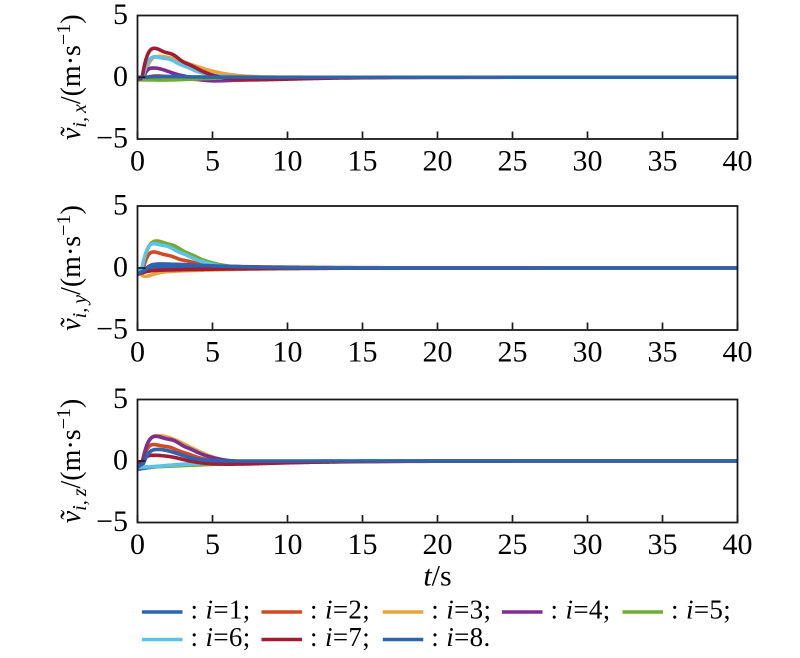  What do you see at coordinates (581, 610) in the screenshot?
I see `svg-text:: i=4;: : i=4;` at bounding box center [581, 610].